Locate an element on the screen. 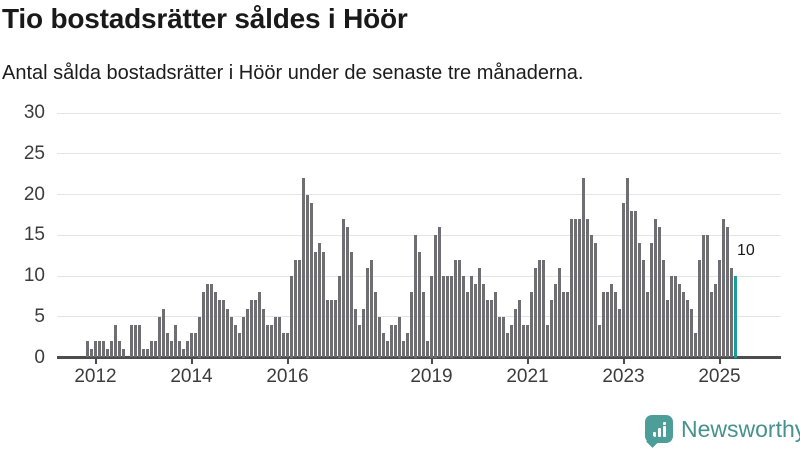  newsworthy-wordmark: Newsworthy is located at coordinates (740, 428).